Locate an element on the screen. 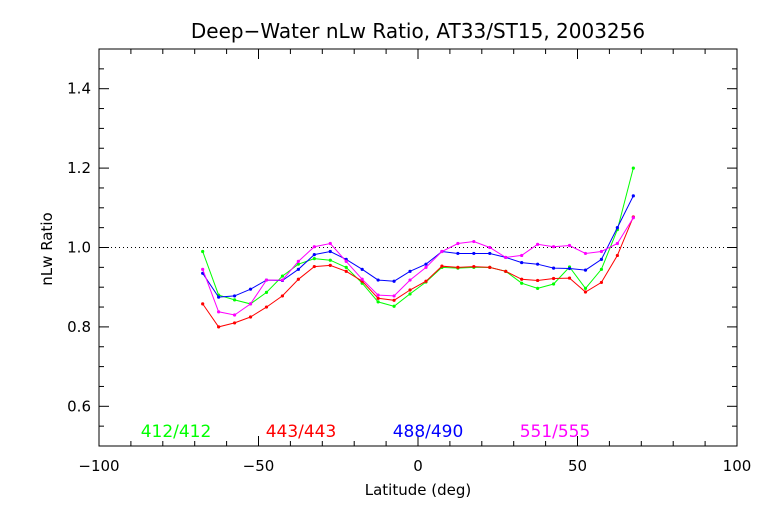  x-tick-label: 0 is located at coordinates (418, 466).